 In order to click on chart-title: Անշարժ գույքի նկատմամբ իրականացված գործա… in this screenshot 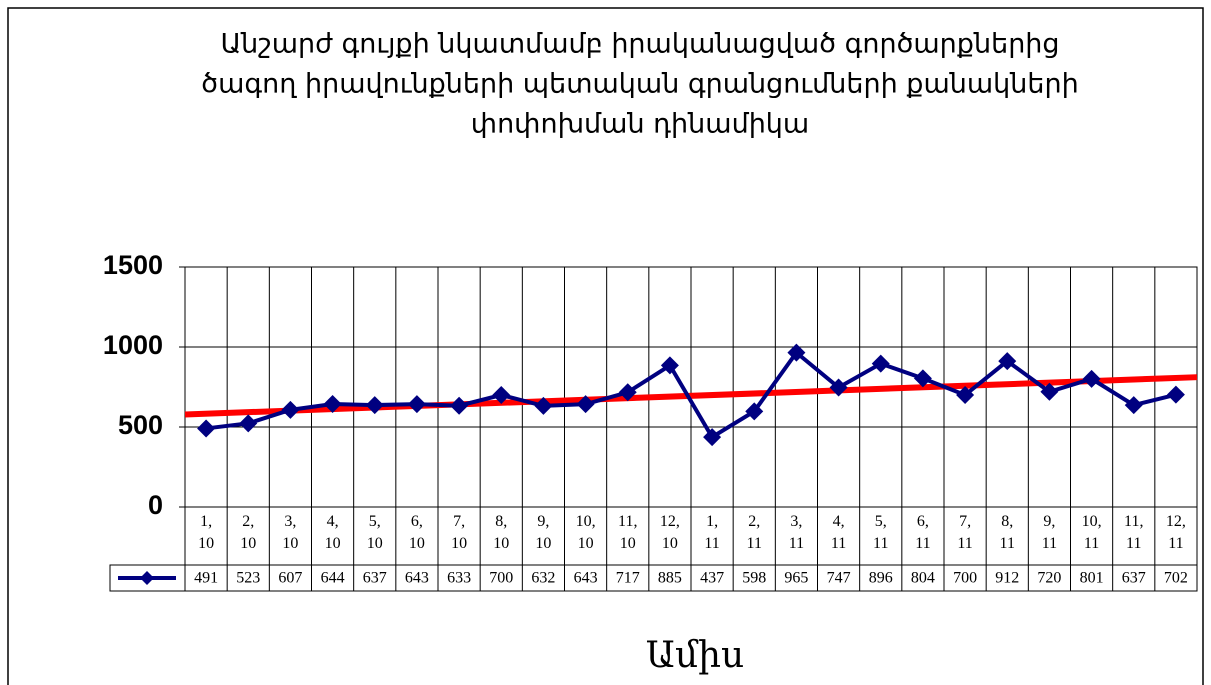, I will do `click(639, 44)`.